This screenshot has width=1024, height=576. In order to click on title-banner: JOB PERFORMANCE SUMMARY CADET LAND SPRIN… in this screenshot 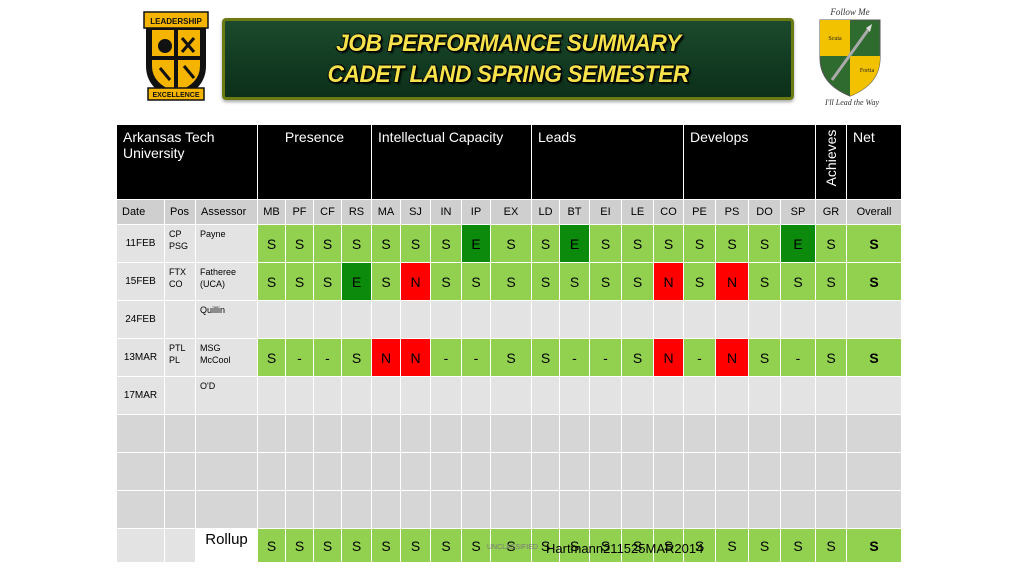, I will do `click(508, 59)`.